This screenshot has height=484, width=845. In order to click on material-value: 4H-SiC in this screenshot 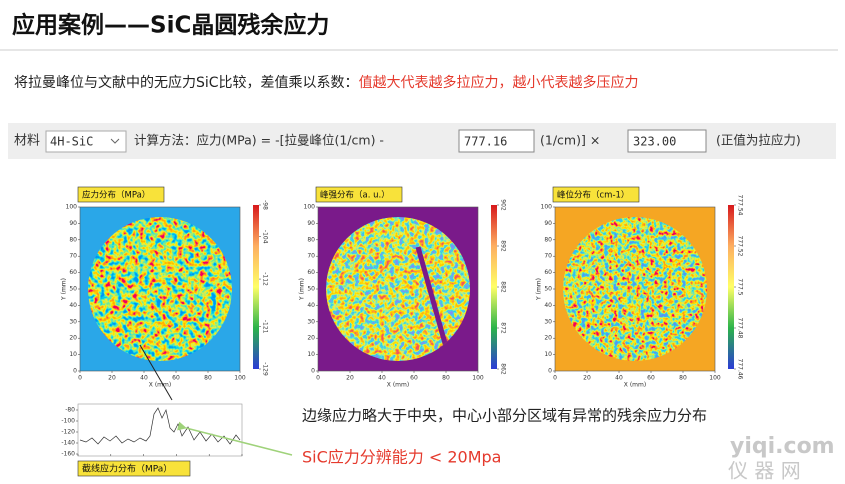, I will do `click(71, 142)`.